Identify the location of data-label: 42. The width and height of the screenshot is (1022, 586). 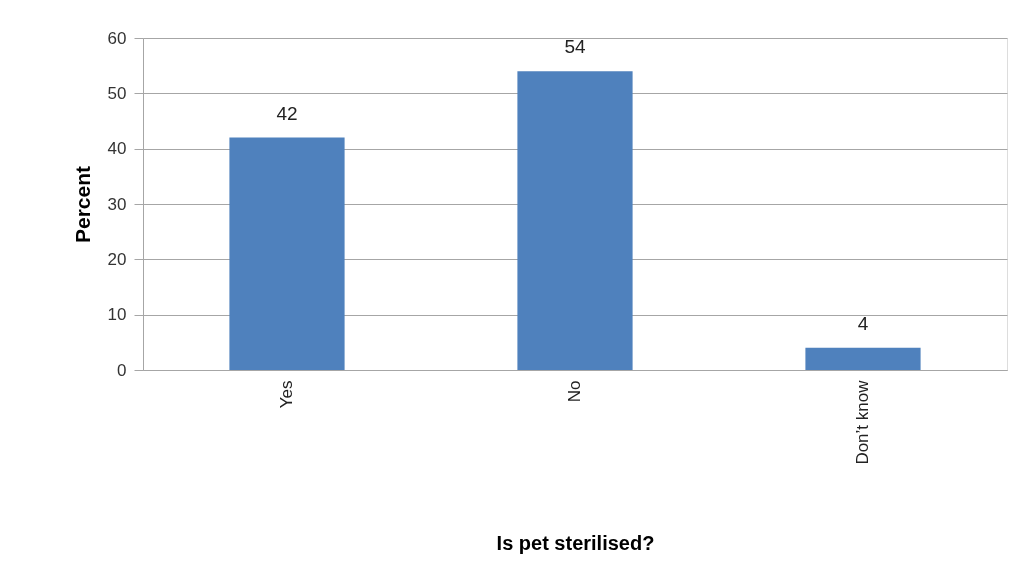
(287, 113).